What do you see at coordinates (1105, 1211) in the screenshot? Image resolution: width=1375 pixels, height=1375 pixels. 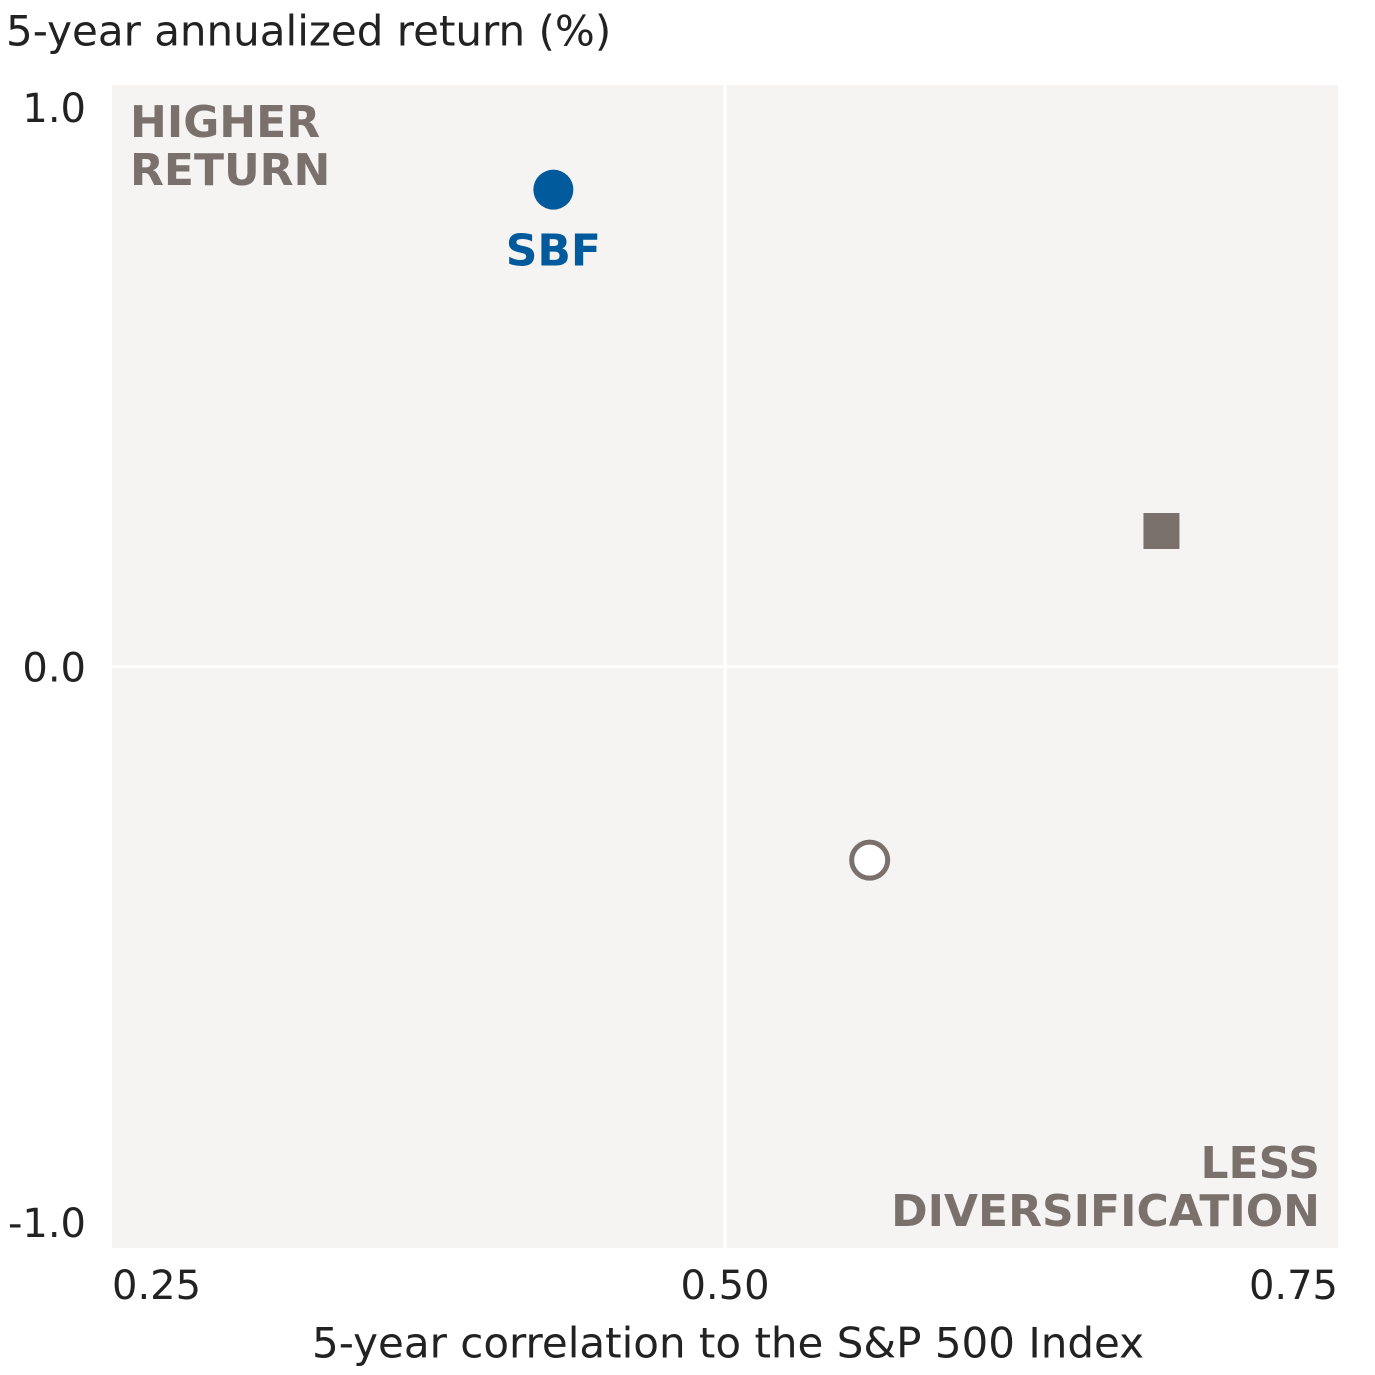 I see `quadrant-label: DIVERSIFICATION` at bounding box center [1105, 1211].